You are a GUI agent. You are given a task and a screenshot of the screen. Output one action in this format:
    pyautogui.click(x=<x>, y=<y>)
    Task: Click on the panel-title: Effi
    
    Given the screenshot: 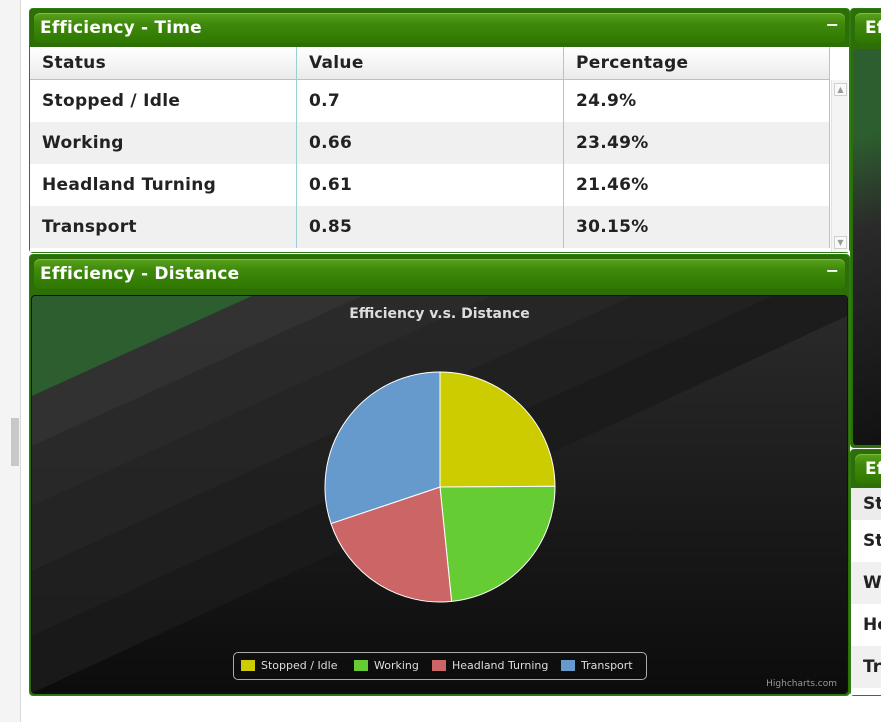 What is the action you would take?
    pyautogui.click(x=873, y=469)
    